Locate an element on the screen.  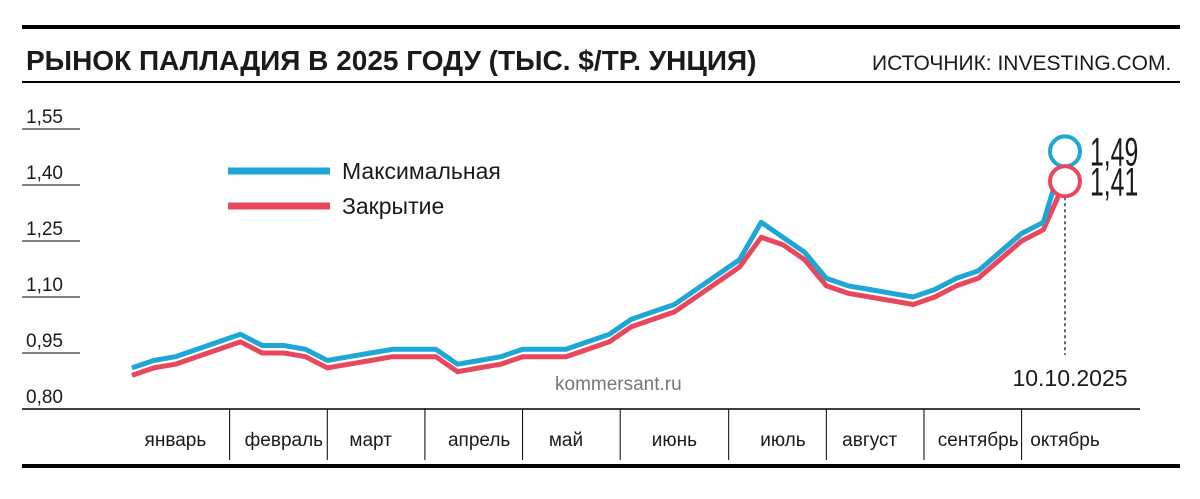
source: ИСТОЧНИК: INVESTING.COM. is located at coordinates (1021, 63).